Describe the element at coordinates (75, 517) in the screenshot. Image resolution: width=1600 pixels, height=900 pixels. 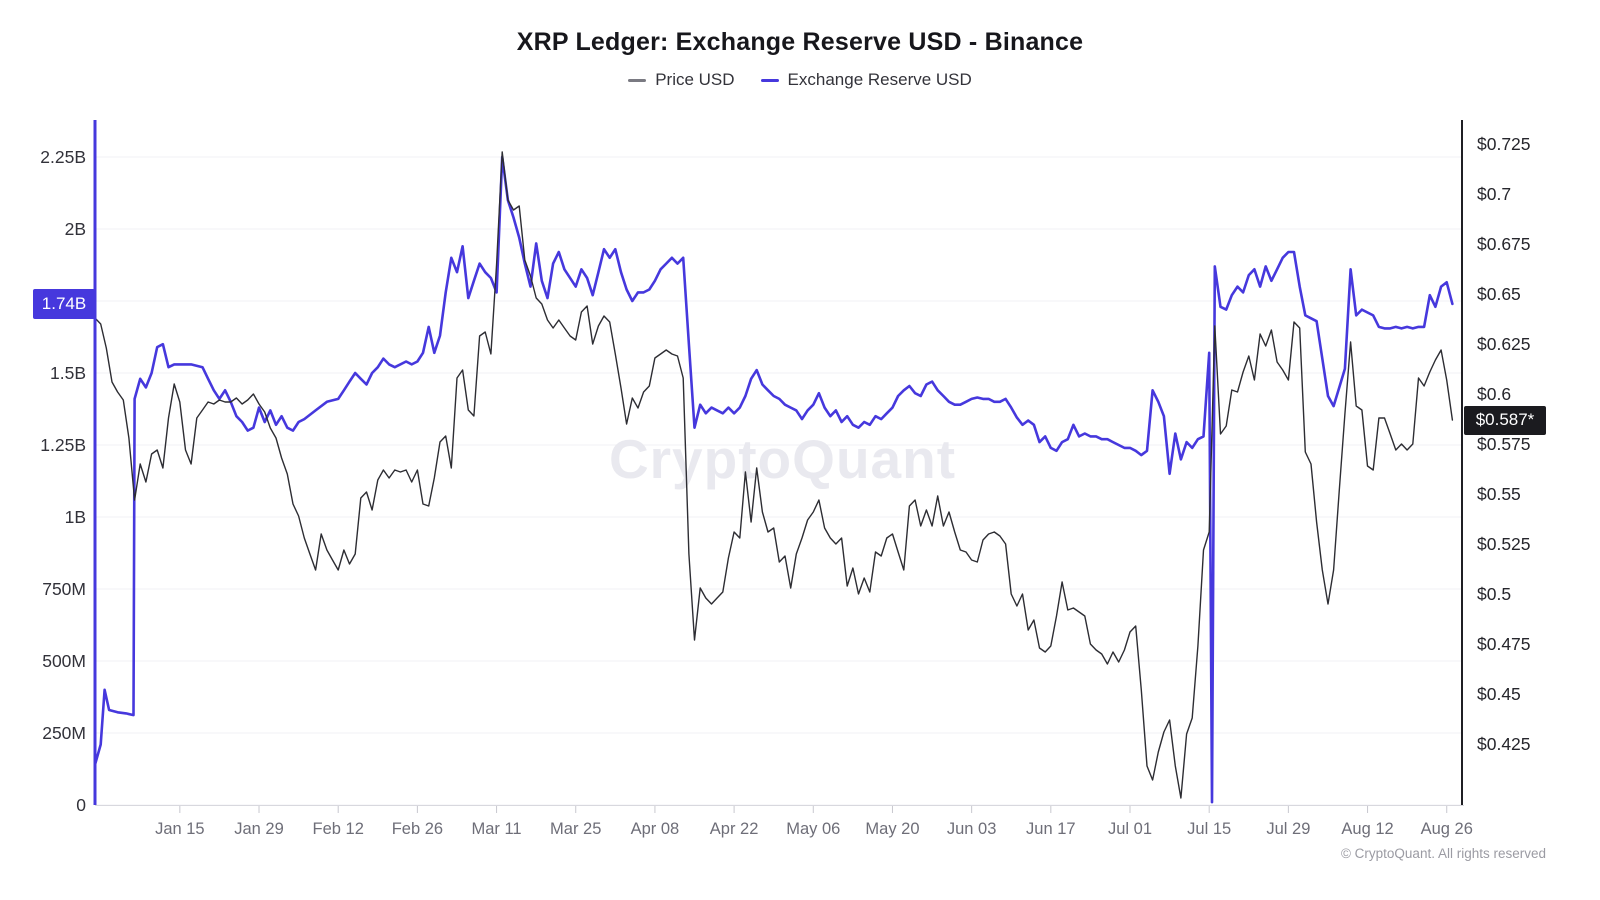
I see `left-tick-label: 1B` at that location.